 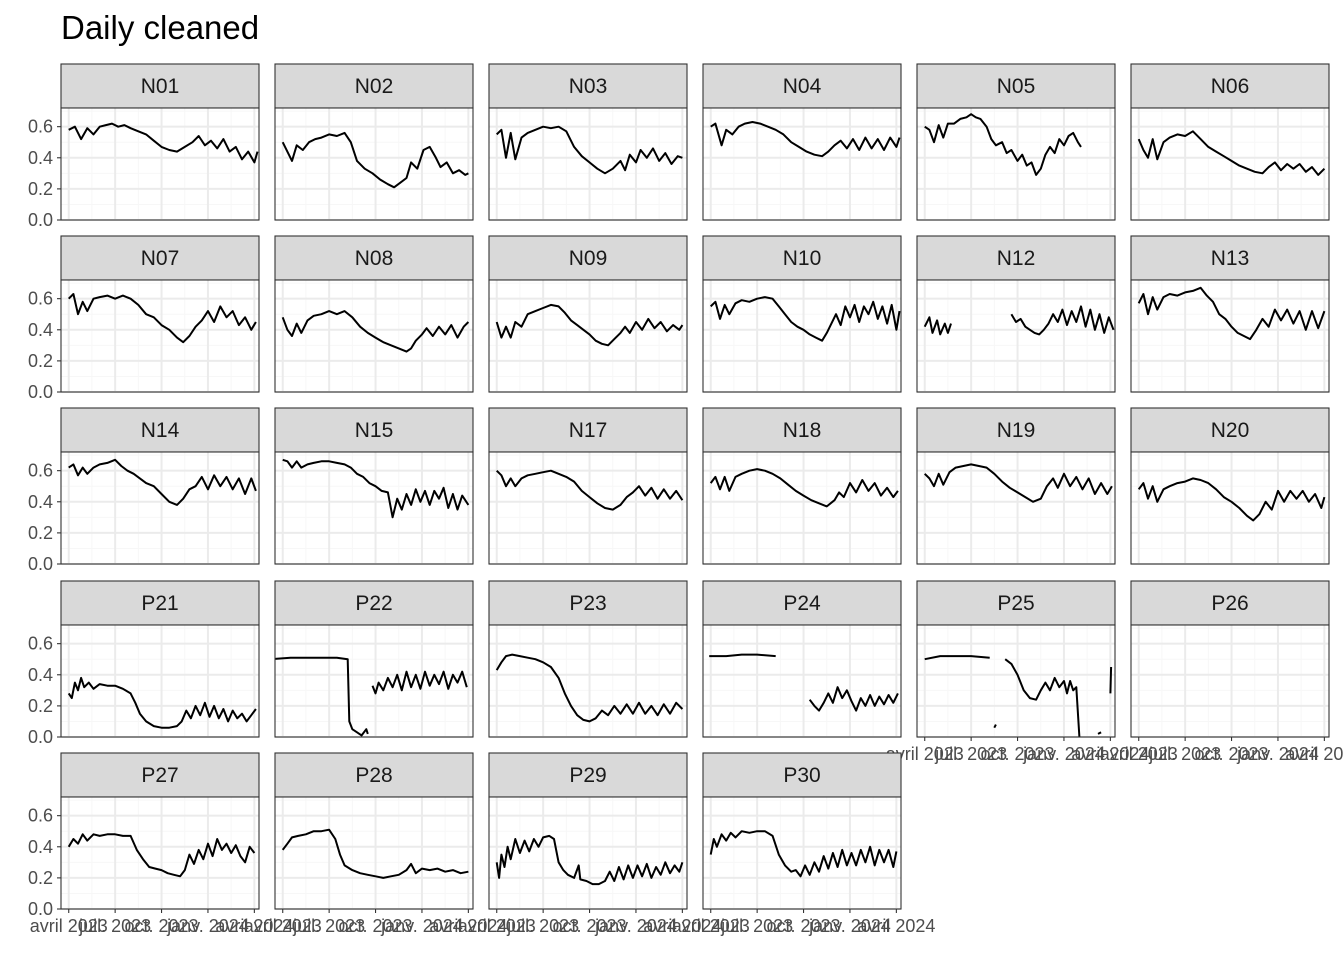 I want to click on facet-panel: N03, so click(x=588, y=142).